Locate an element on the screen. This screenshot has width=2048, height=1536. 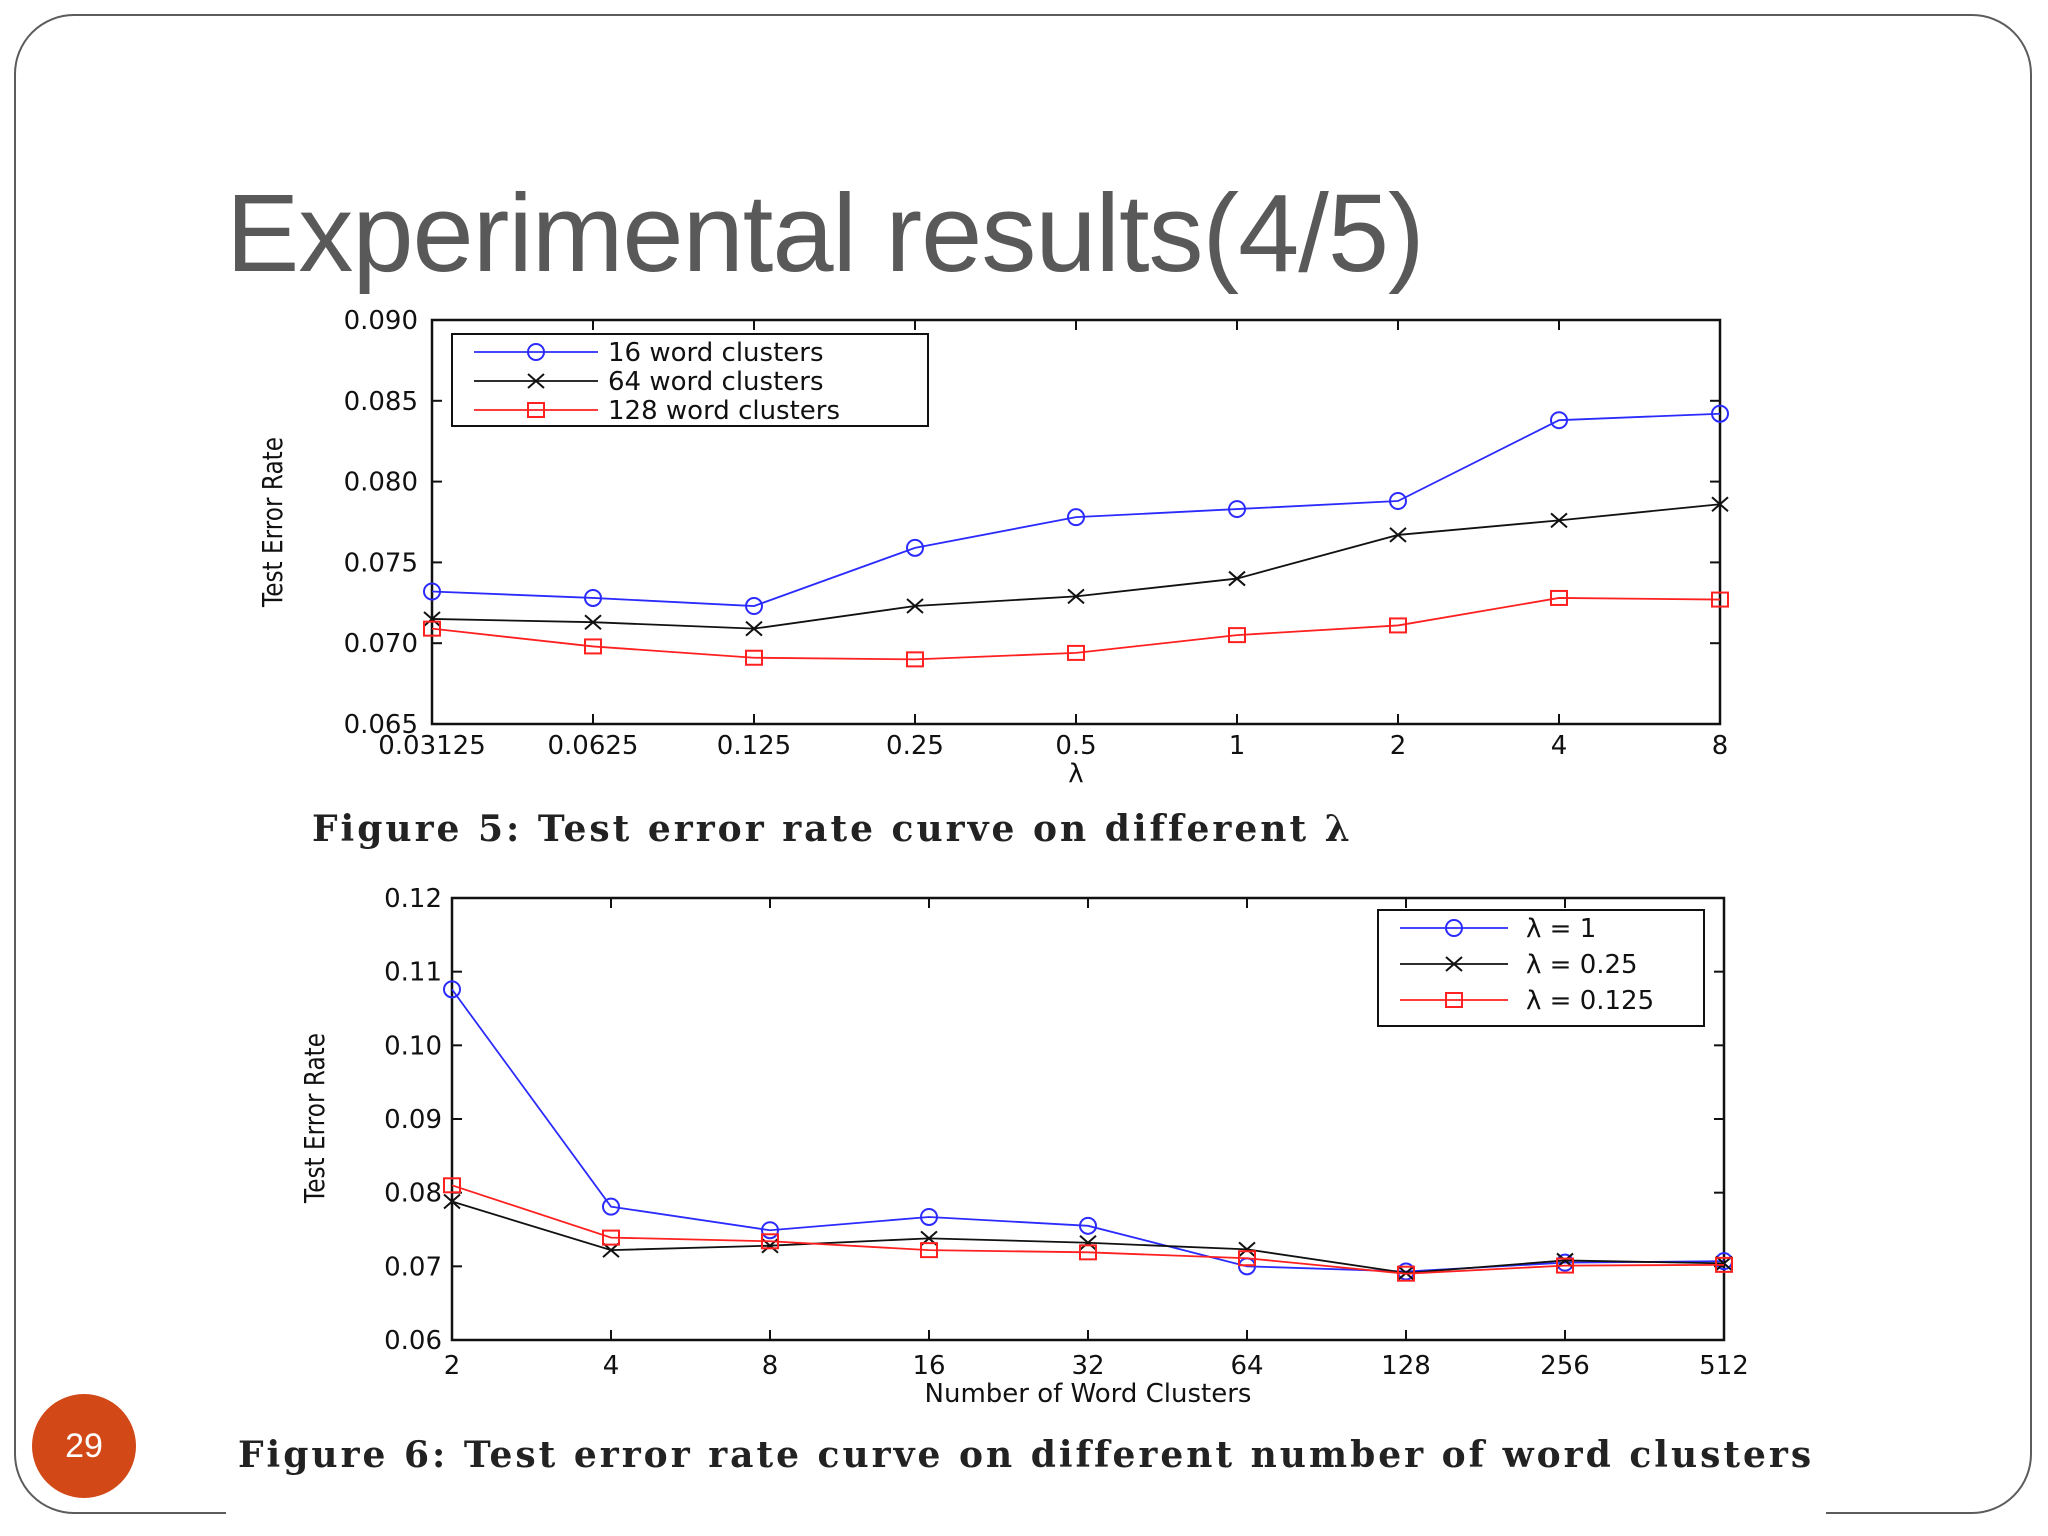
y-tick-label: 0.09 is located at coordinates (413, 1120).